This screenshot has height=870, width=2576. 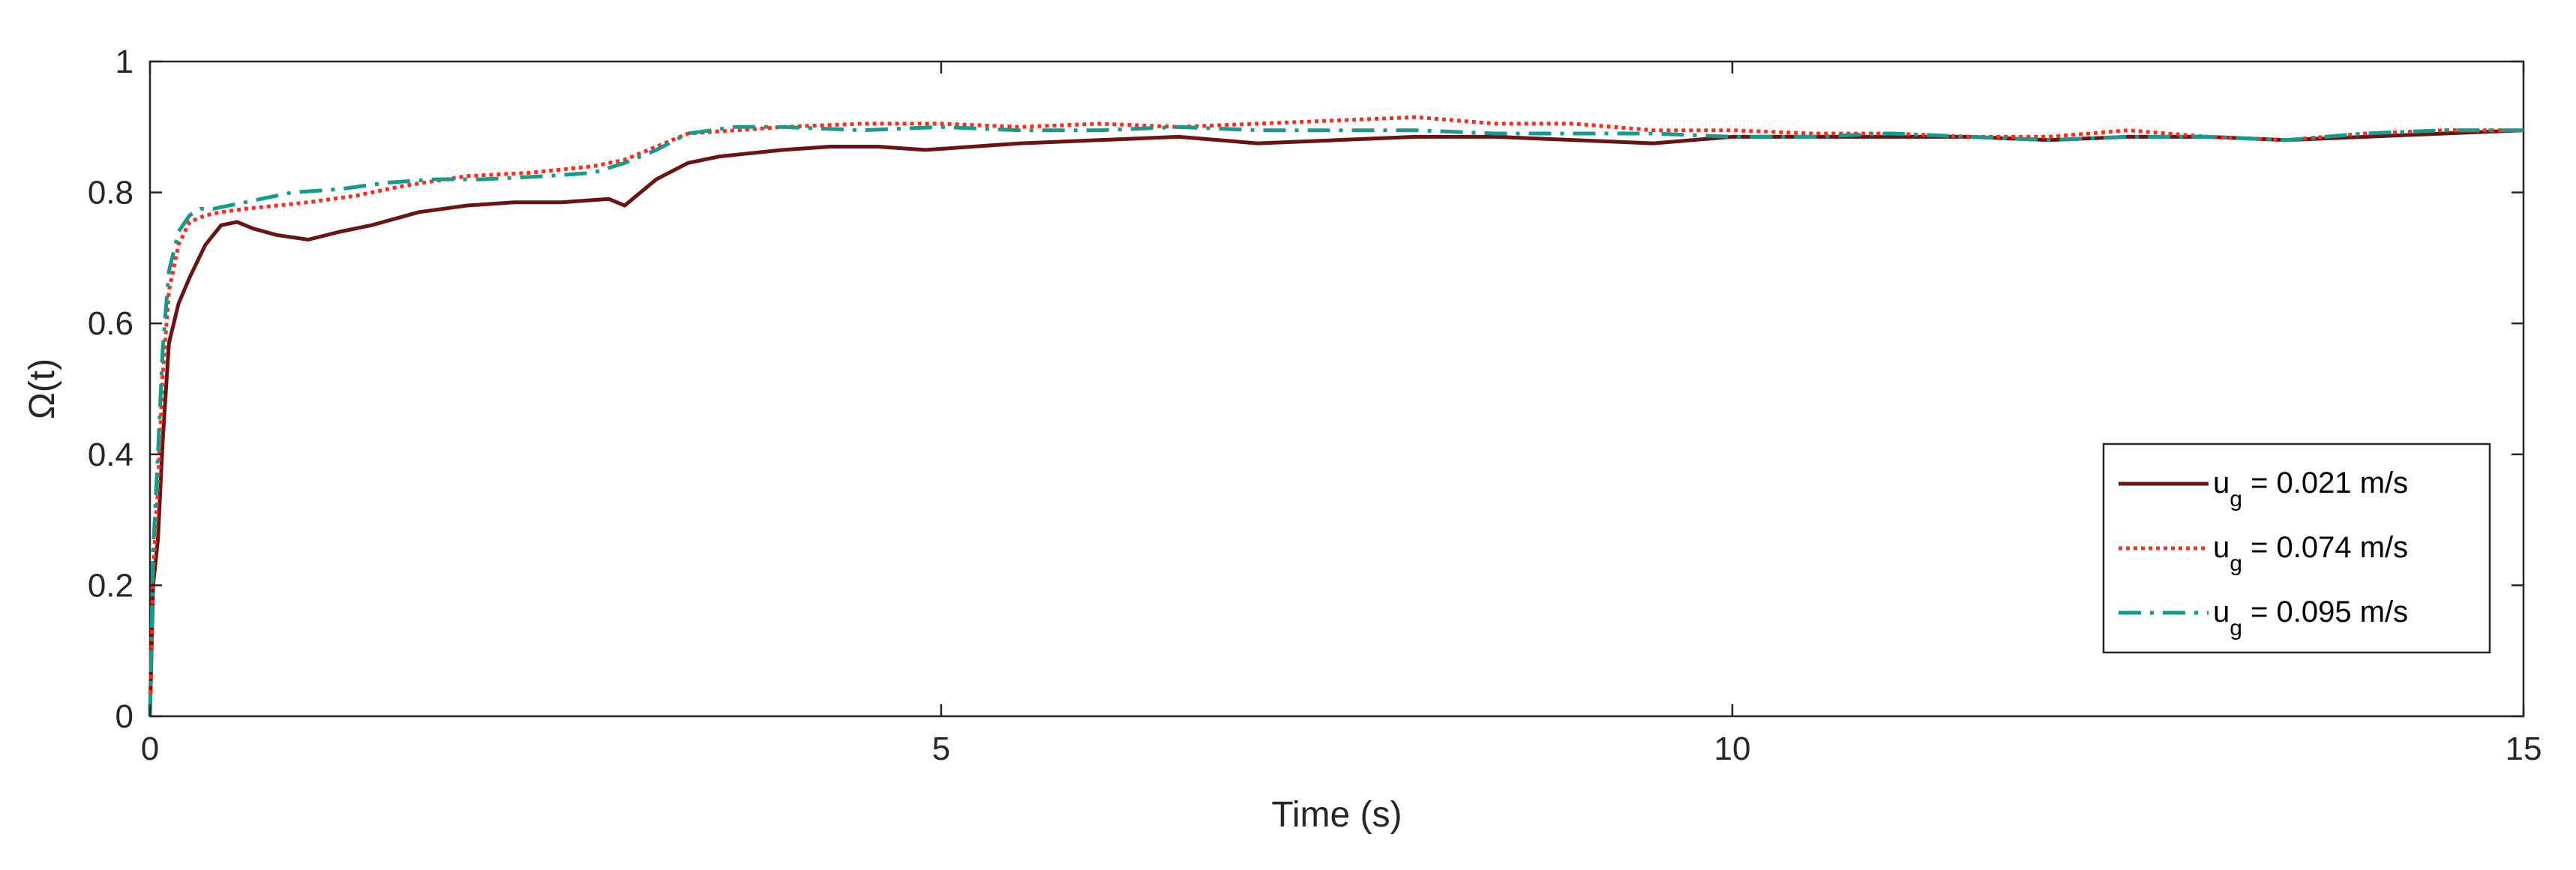 I want to click on x-tick-label: 0, so click(x=150, y=748).